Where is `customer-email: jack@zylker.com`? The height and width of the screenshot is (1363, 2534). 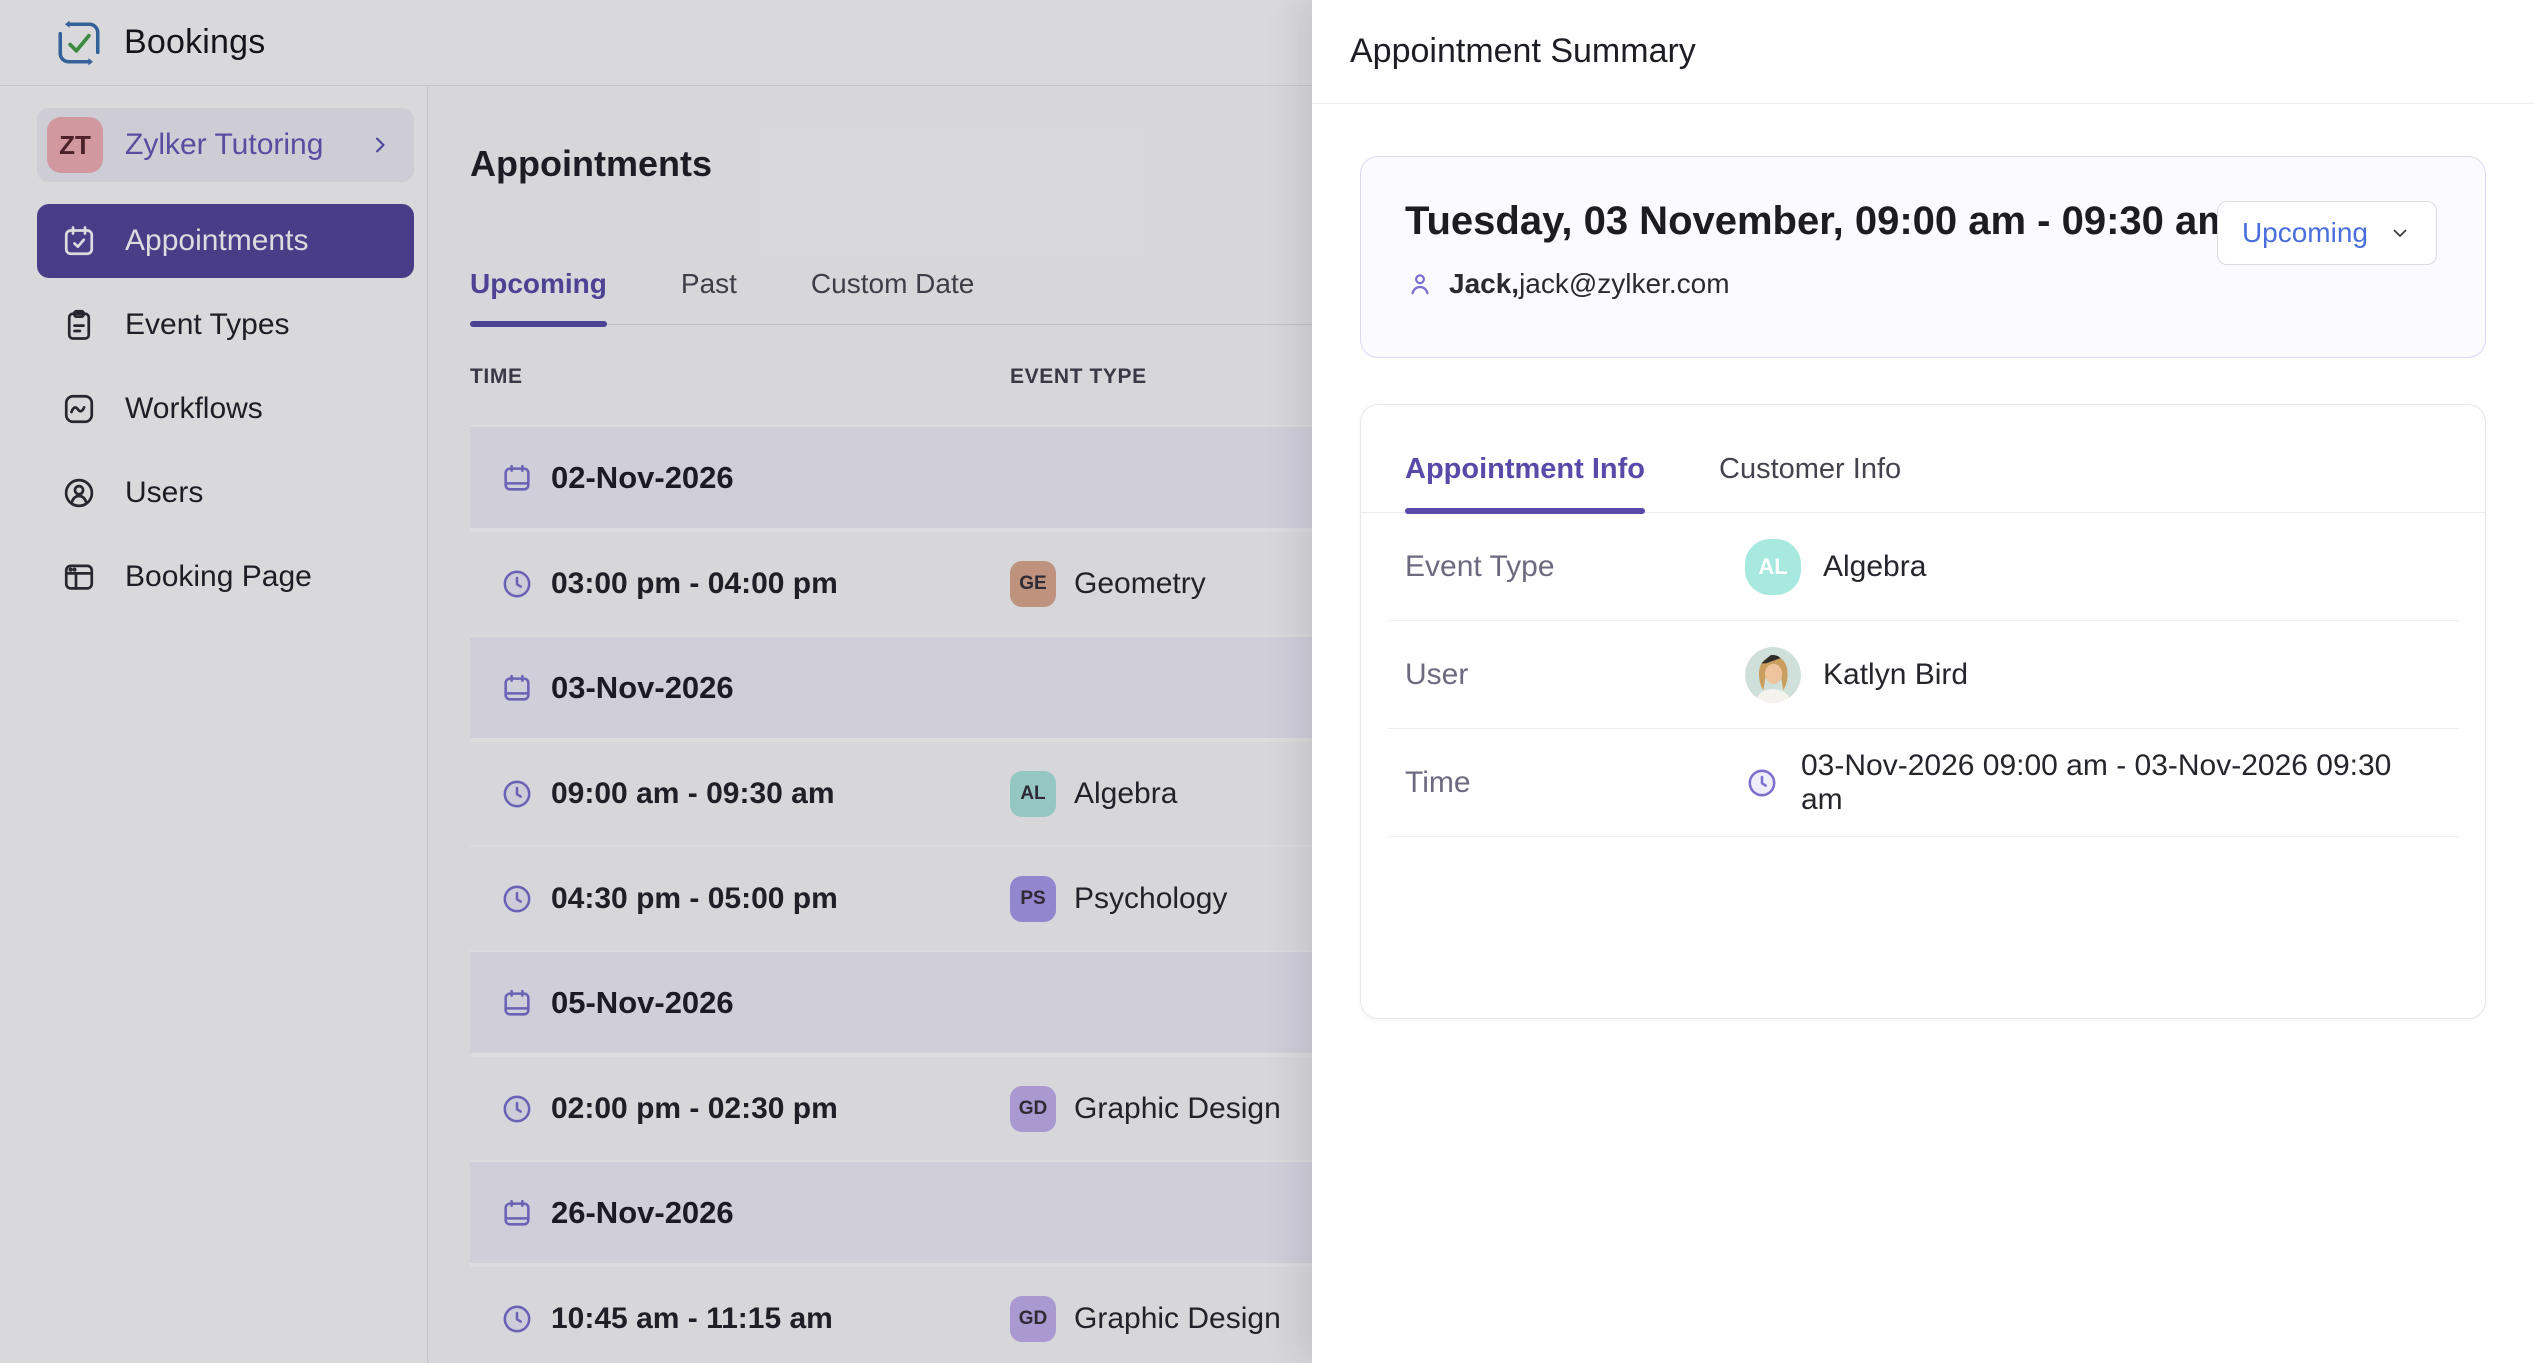 customer-email: jack@zylker.com is located at coordinates (1624, 283).